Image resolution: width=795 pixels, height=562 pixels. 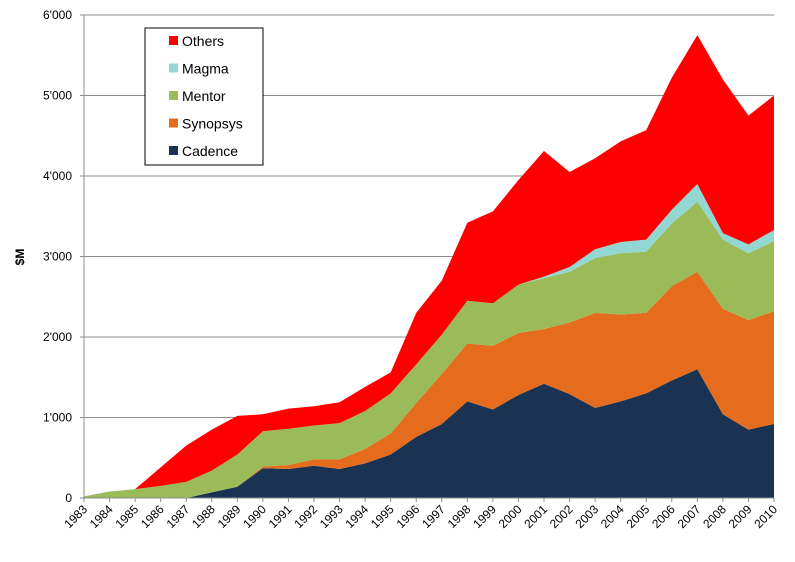 I want to click on y-tick-labels: 0 1'000 2'000 3'000 4'000 5'000 6'000, so click(x=63, y=256).